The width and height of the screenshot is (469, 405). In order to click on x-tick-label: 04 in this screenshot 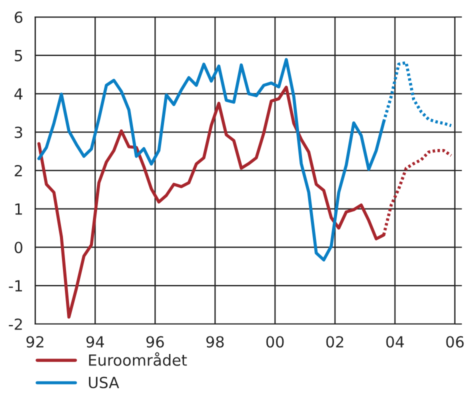, I will do `click(395, 342)`.